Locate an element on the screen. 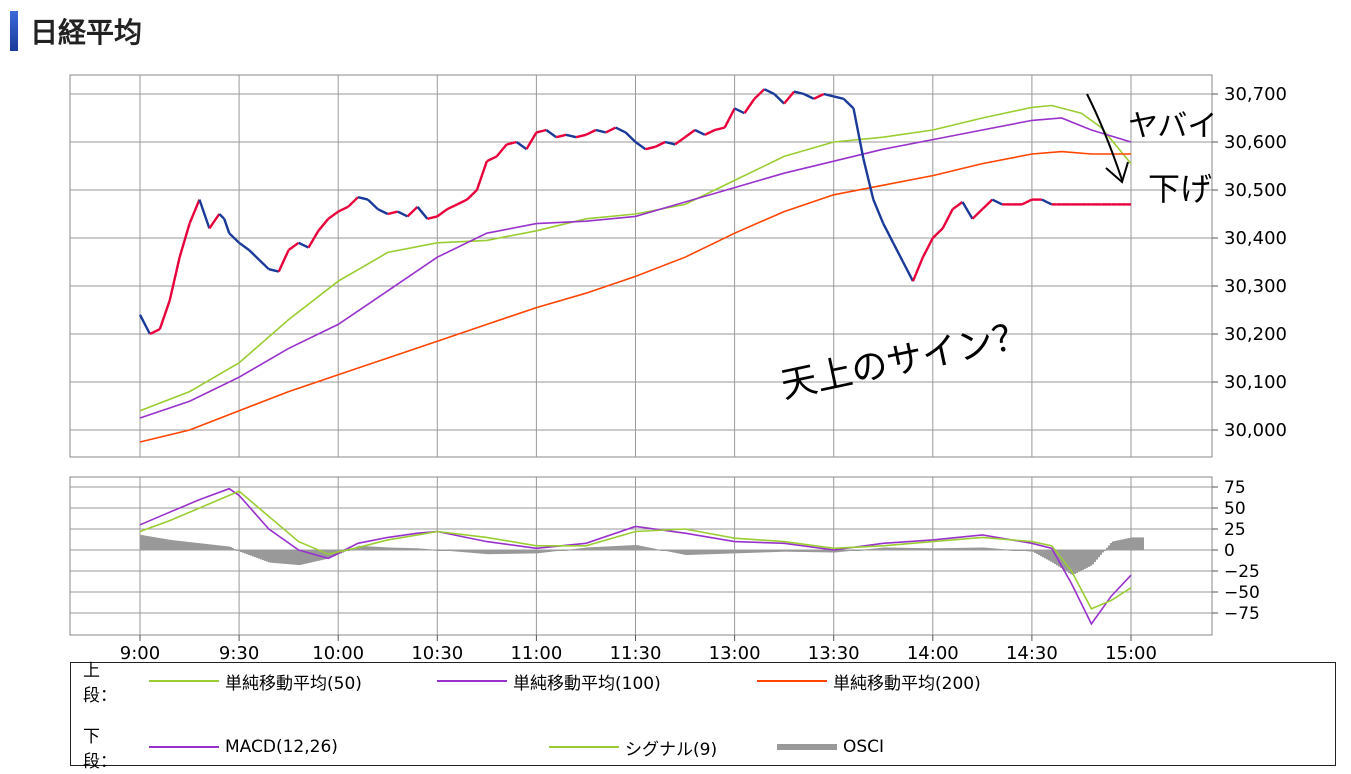 This screenshot has width=1351, height=774. legend-label-macd: MACD(12,26) is located at coordinates (281, 747).